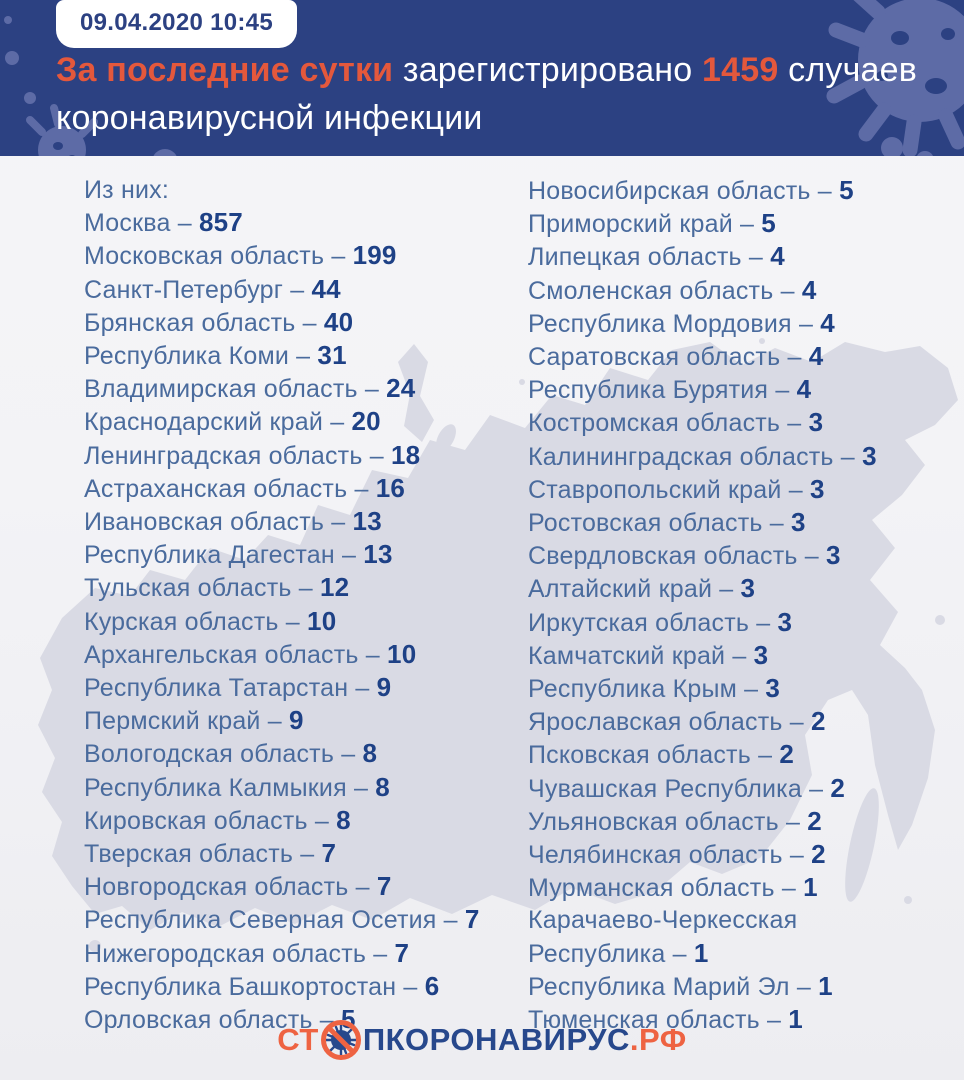 This screenshot has width=964, height=1080. I want to click on region-row: Архангельская область – 10, so click(304, 654).